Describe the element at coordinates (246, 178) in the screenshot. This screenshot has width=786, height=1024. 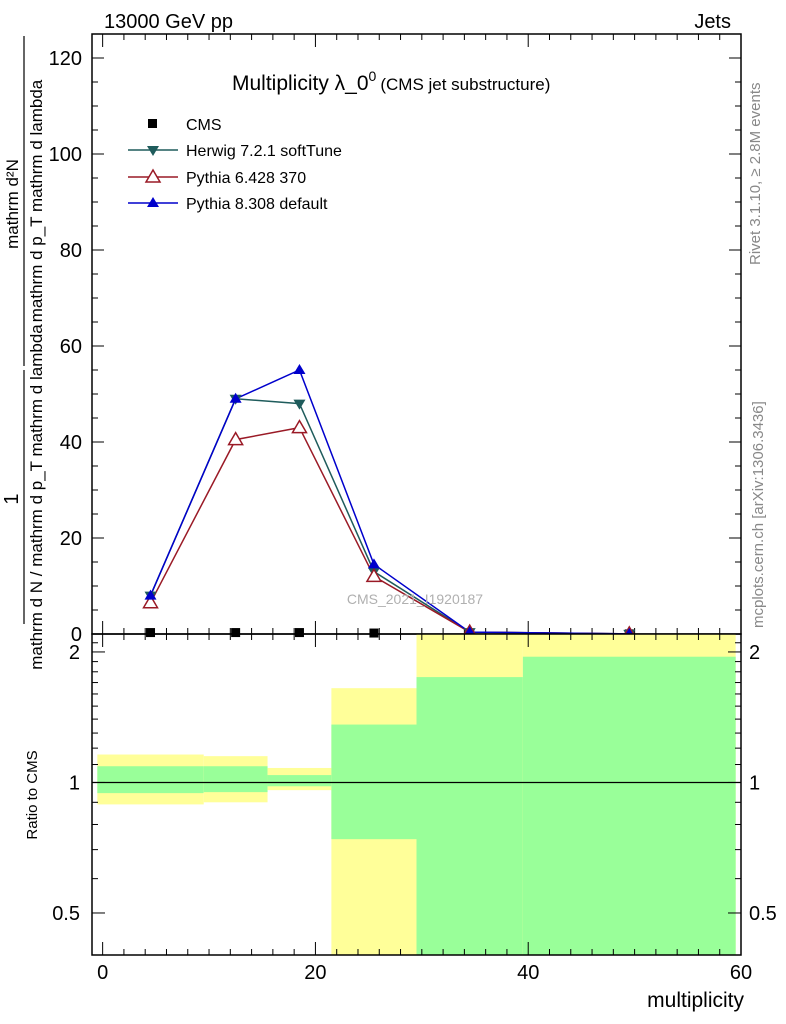
I see `legend-pythia6-label: Pythia 6.428 370` at that location.